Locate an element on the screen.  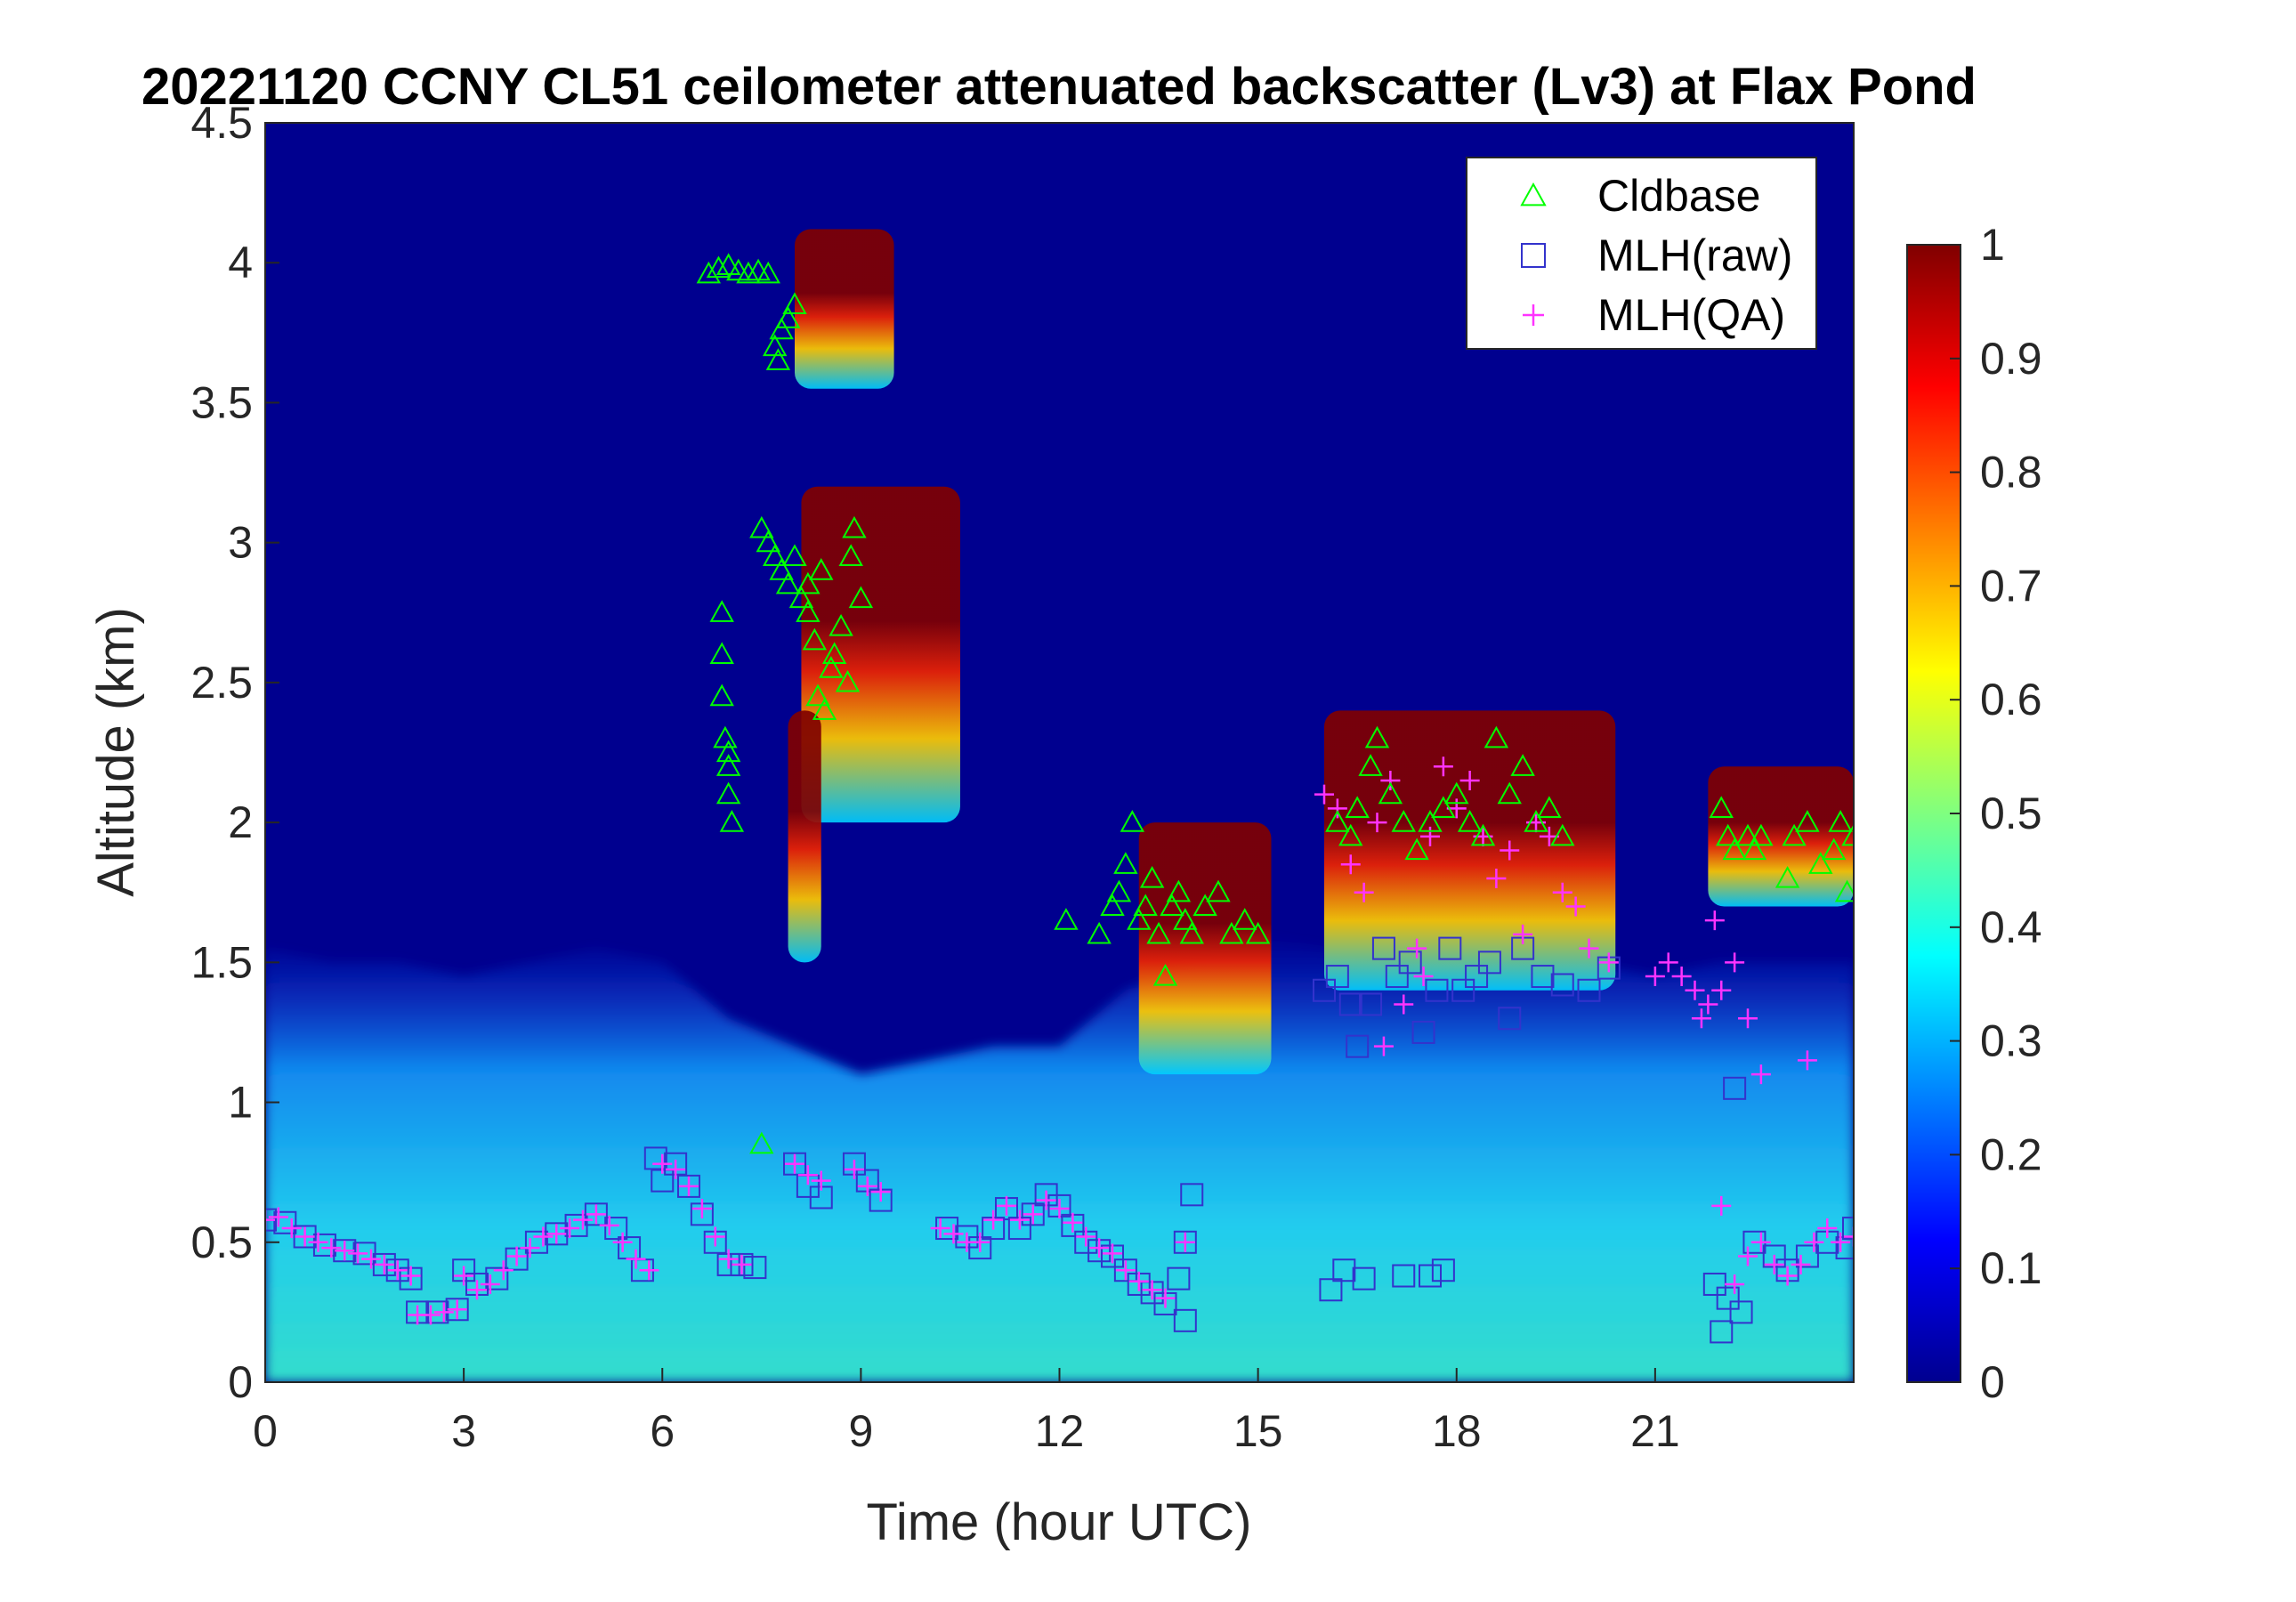
colorbar-tick-label: 0.6 is located at coordinates (2011, 699).